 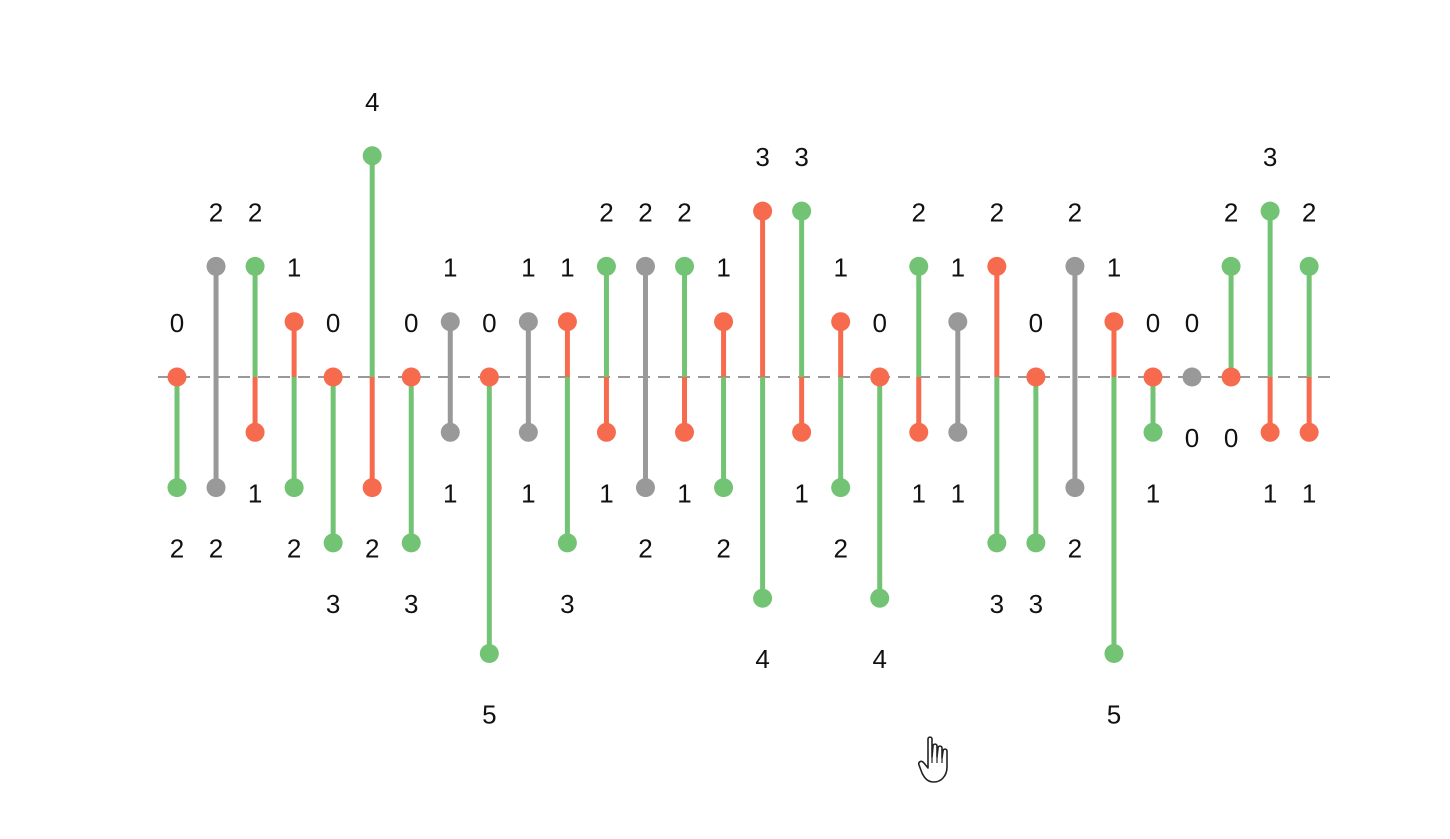 I want to click on dumbbell-item: 01, so click(x=1153, y=408).